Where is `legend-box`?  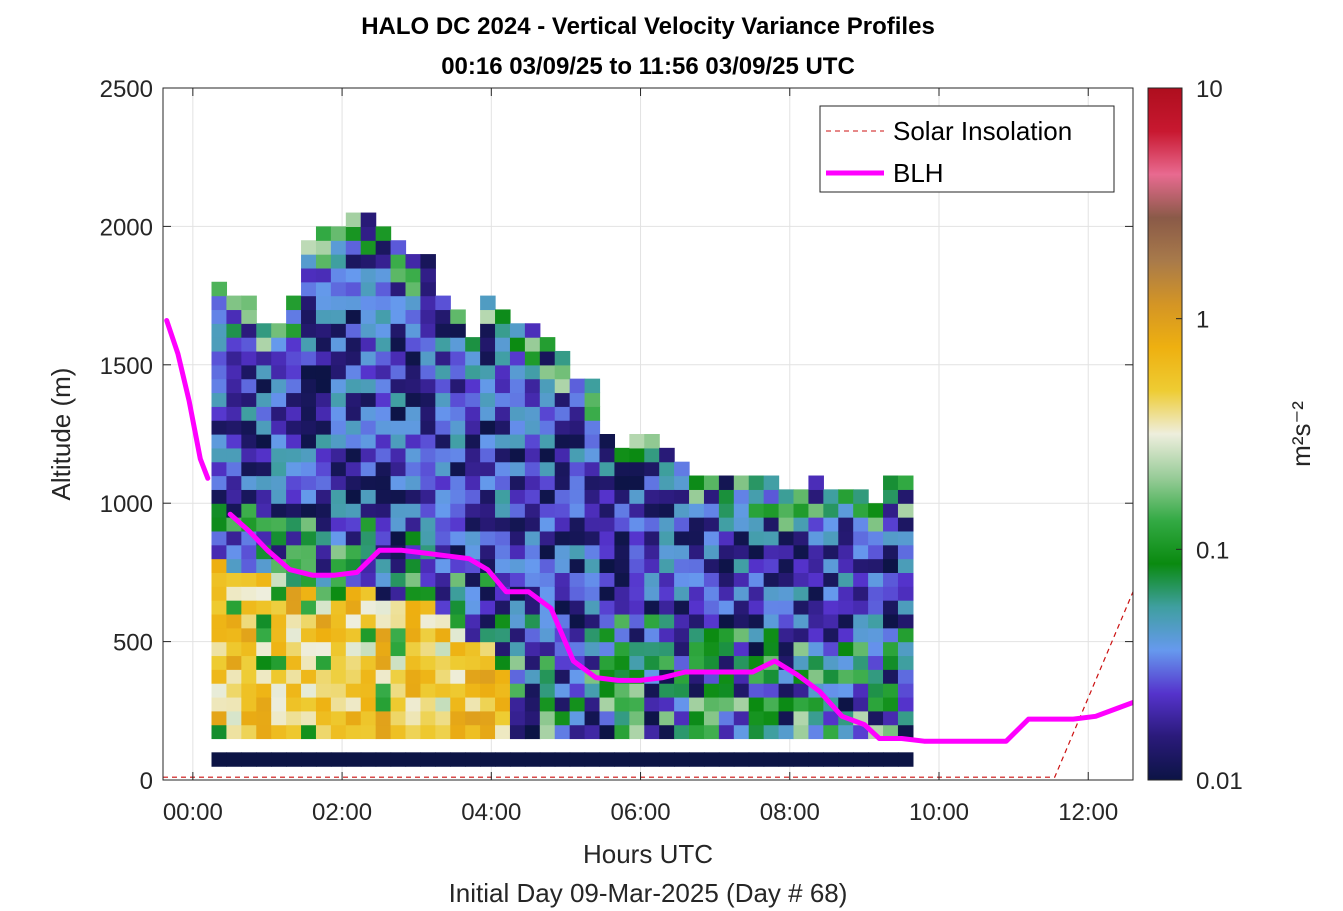
legend-box is located at coordinates (967, 149).